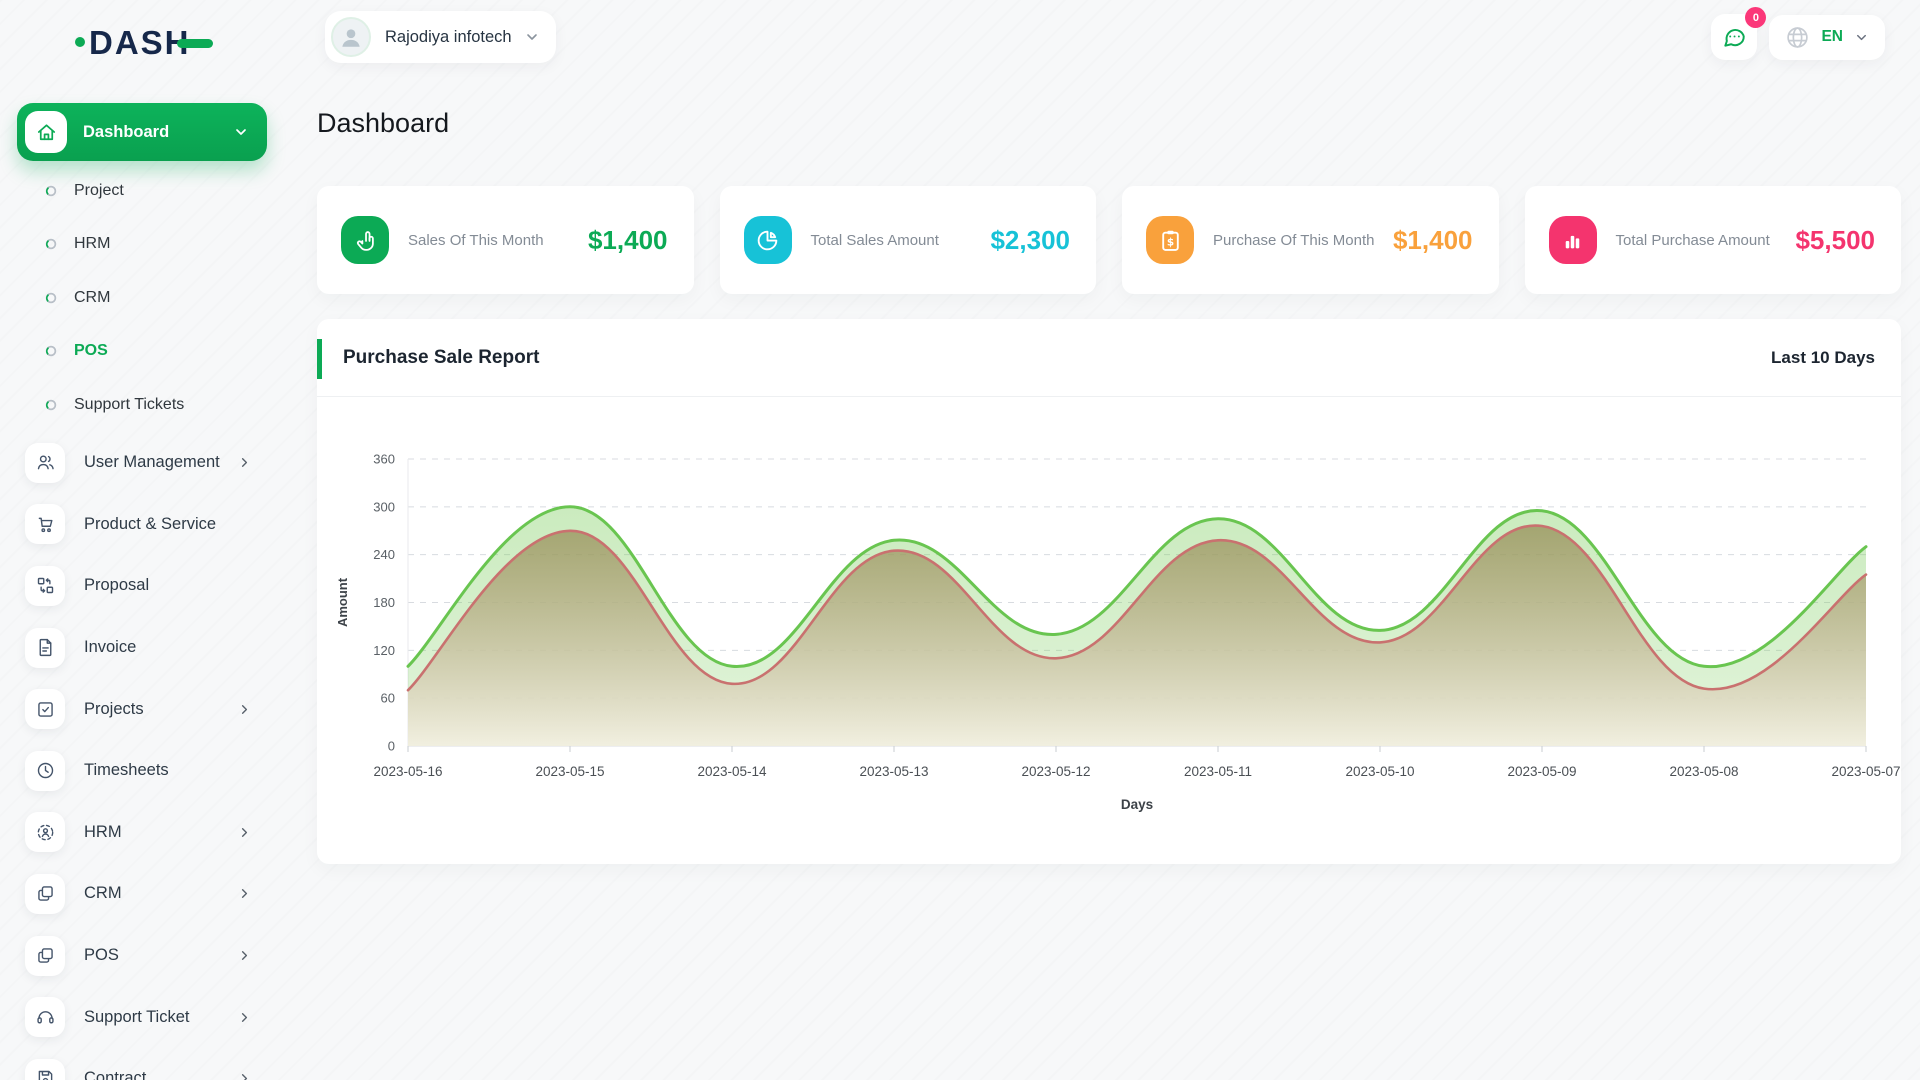  Describe the element at coordinates (407, 771) in the screenshot. I see `svg-text: 2023-05-16` at that location.